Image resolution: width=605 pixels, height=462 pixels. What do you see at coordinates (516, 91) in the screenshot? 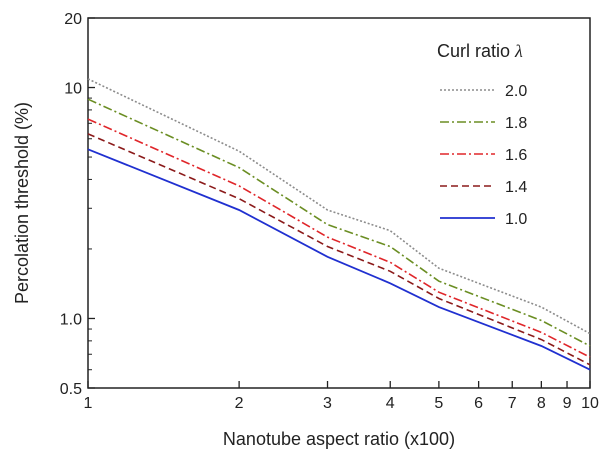
I see `legend-label-2-0: 2.0` at bounding box center [516, 91].